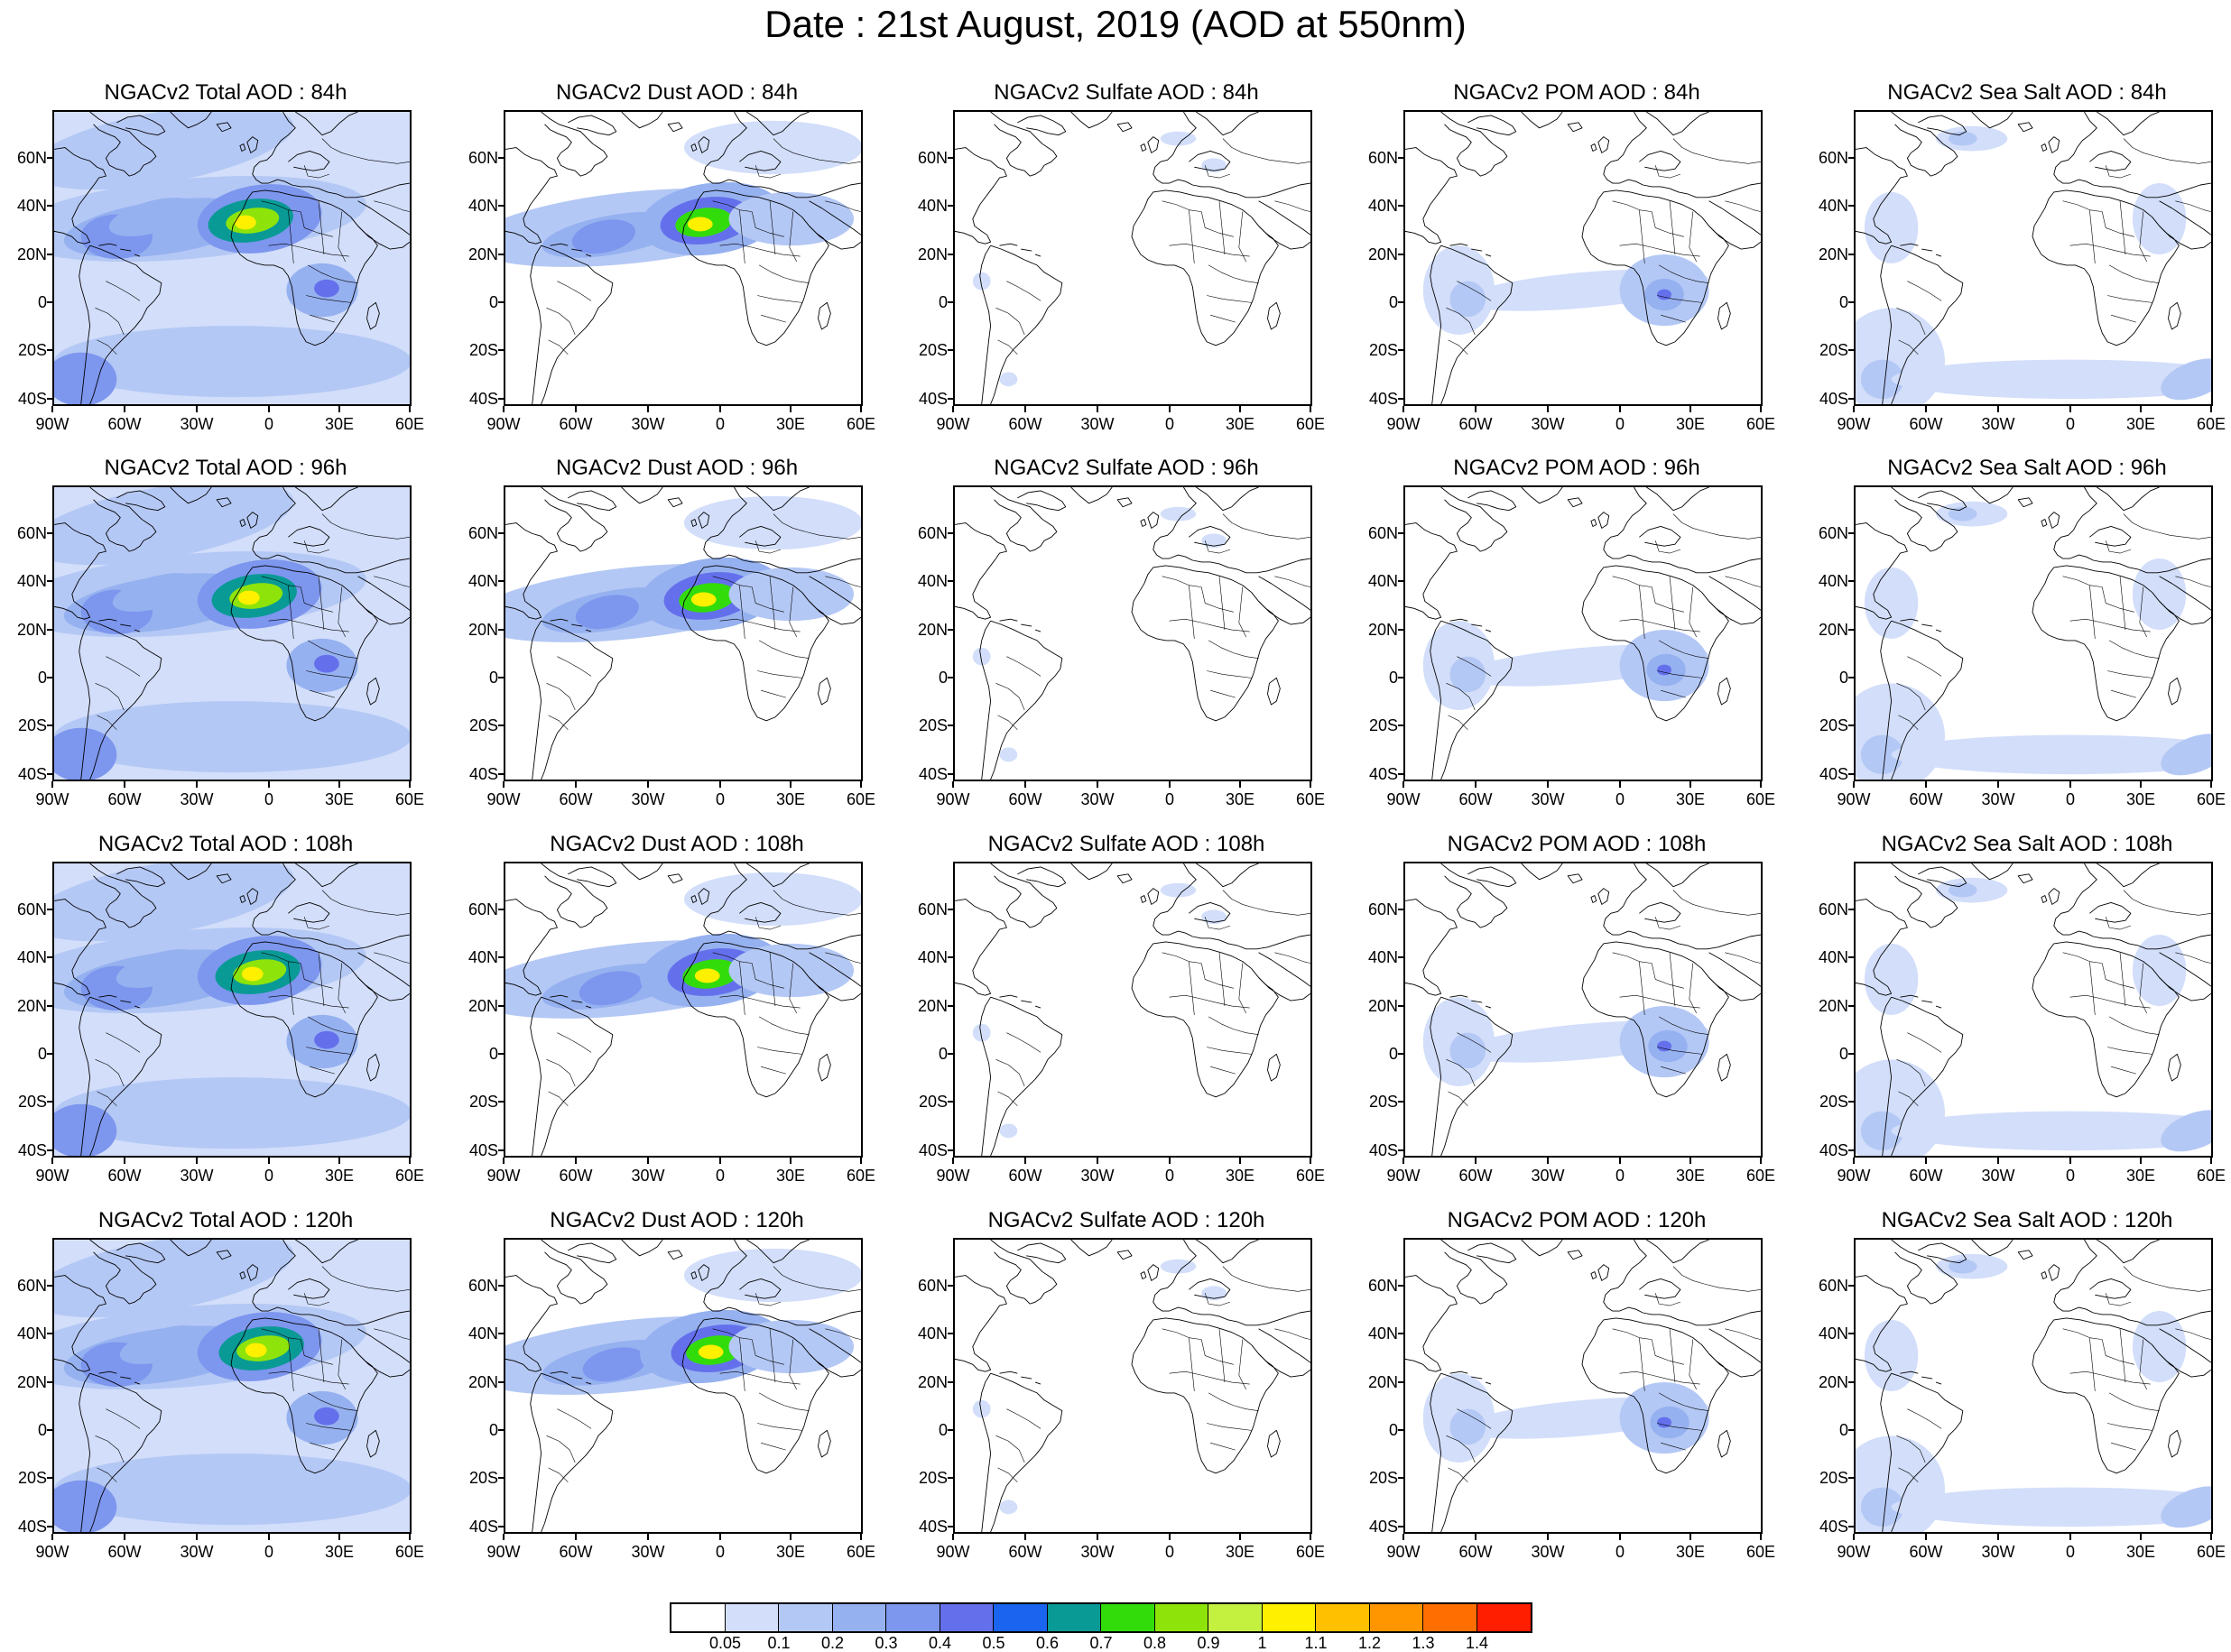 This screenshot has height=1652, width=2231. Describe the element at coordinates (1383, 774) in the screenshot. I see `latitude-label: 40S` at that location.